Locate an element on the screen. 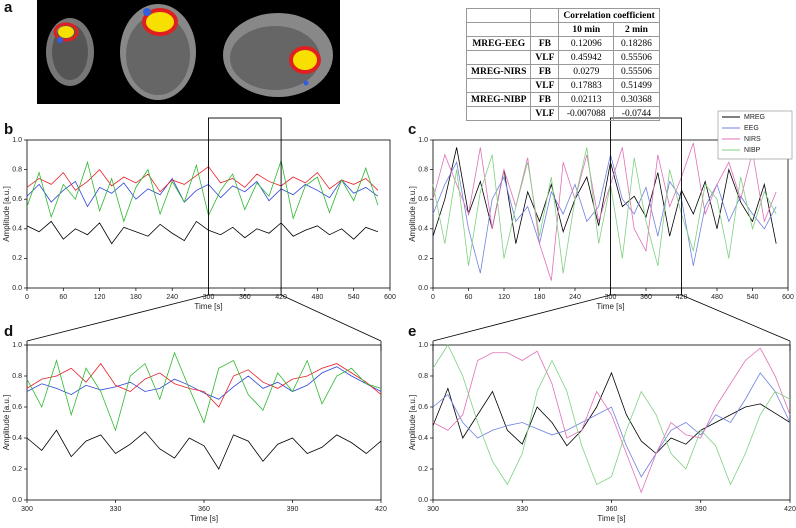  panel-label: d is located at coordinates (8, 331).